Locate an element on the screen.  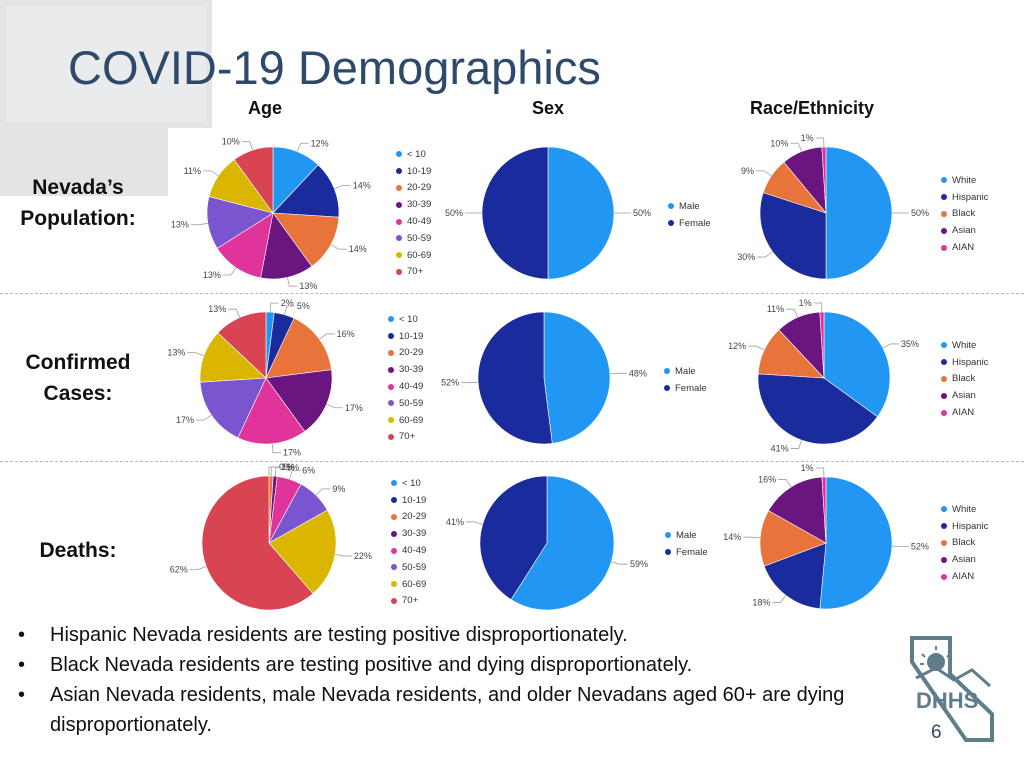
corner-decoration is located at coordinates (106, 98).